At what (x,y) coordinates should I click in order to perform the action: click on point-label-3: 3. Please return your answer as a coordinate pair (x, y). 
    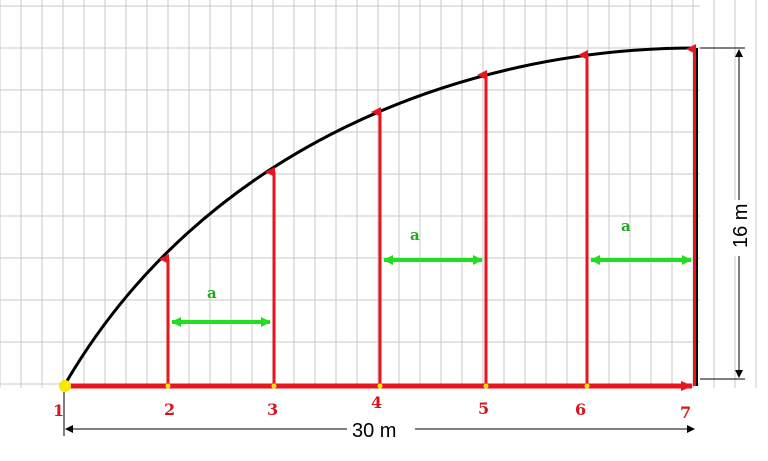
    Looking at the image, I should click on (272, 409).